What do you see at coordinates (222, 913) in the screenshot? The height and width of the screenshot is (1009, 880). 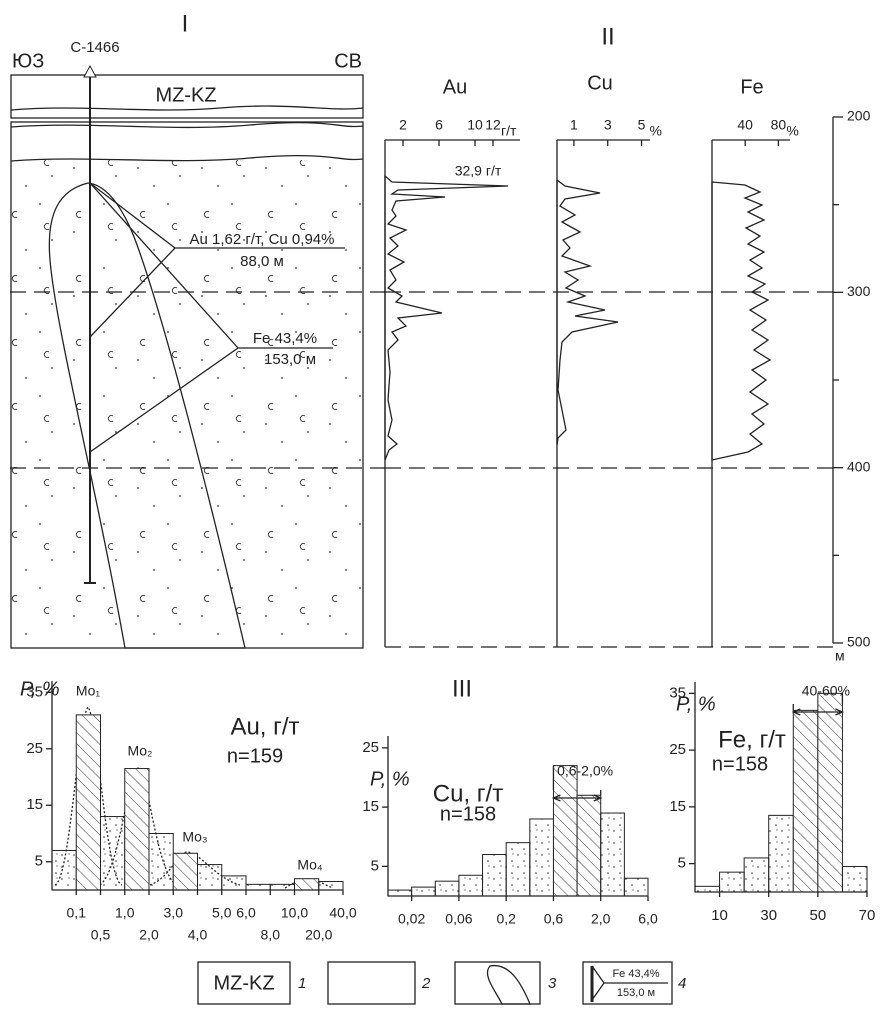 I see `x-tick-label: 5,0` at bounding box center [222, 913].